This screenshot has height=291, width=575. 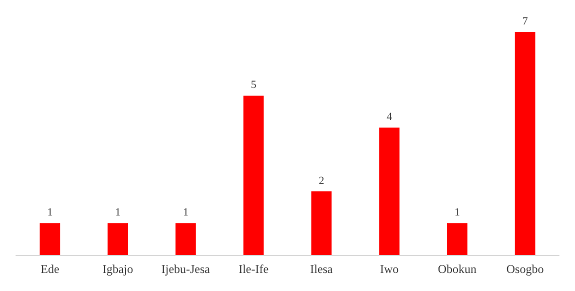 What do you see at coordinates (321, 180) in the screenshot?
I see `data-label: 2` at bounding box center [321, 180].